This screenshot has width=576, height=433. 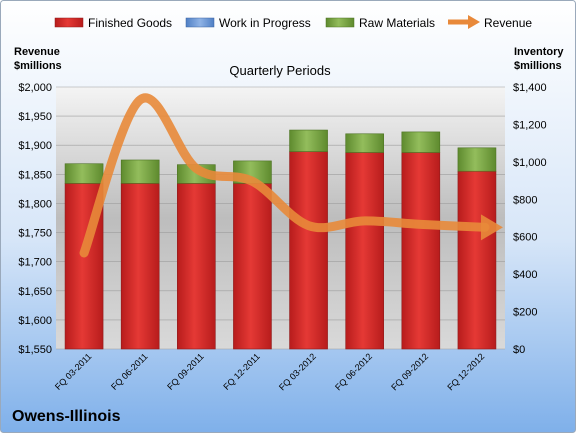 What do you see at coordinates (35, 292) in the screenshot?
I see `left-tick-label: $1,650` at bounding box center [35, 292].